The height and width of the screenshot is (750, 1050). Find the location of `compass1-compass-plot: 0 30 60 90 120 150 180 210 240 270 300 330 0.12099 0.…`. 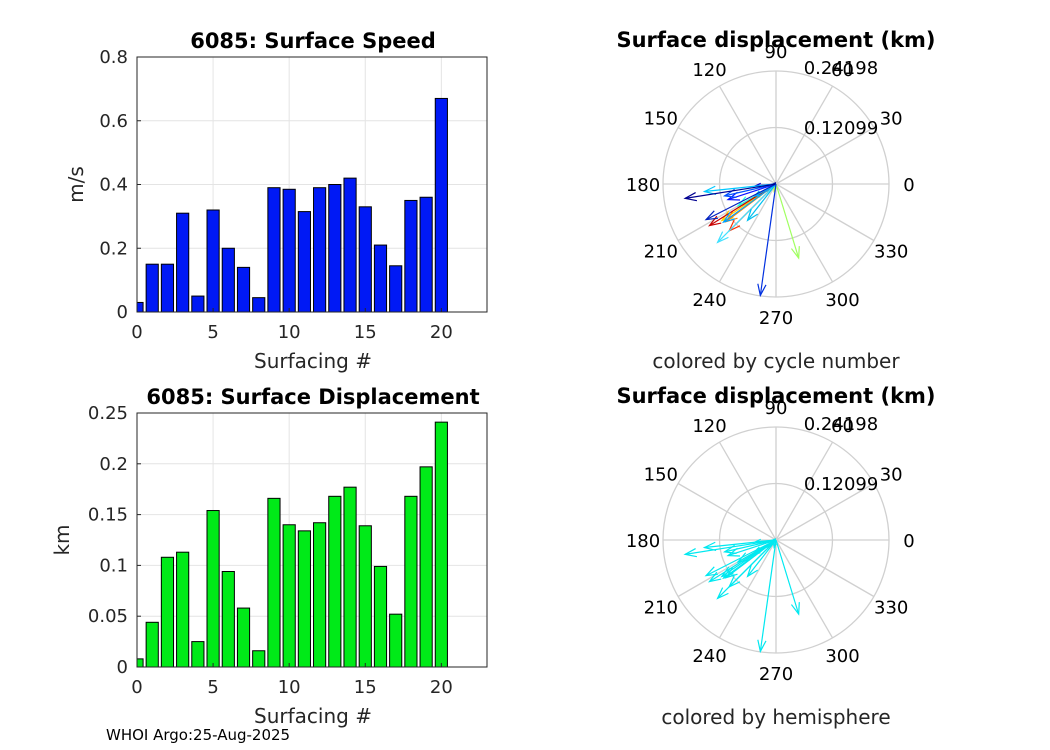

compass1-compass-plot: 0 30 60 90 120 150 180 210 240 270 300 330 0.12099 0.… is located at coordinates (775, 200).